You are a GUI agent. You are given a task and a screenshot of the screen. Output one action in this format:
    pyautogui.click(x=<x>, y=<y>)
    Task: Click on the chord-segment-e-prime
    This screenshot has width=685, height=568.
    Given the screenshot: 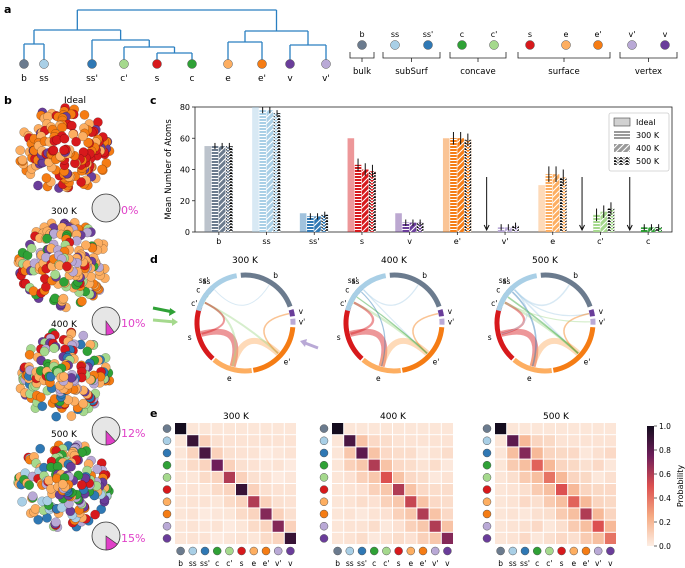 What is the action you would take?
    pyautogui.click(x=423, y=349)
    